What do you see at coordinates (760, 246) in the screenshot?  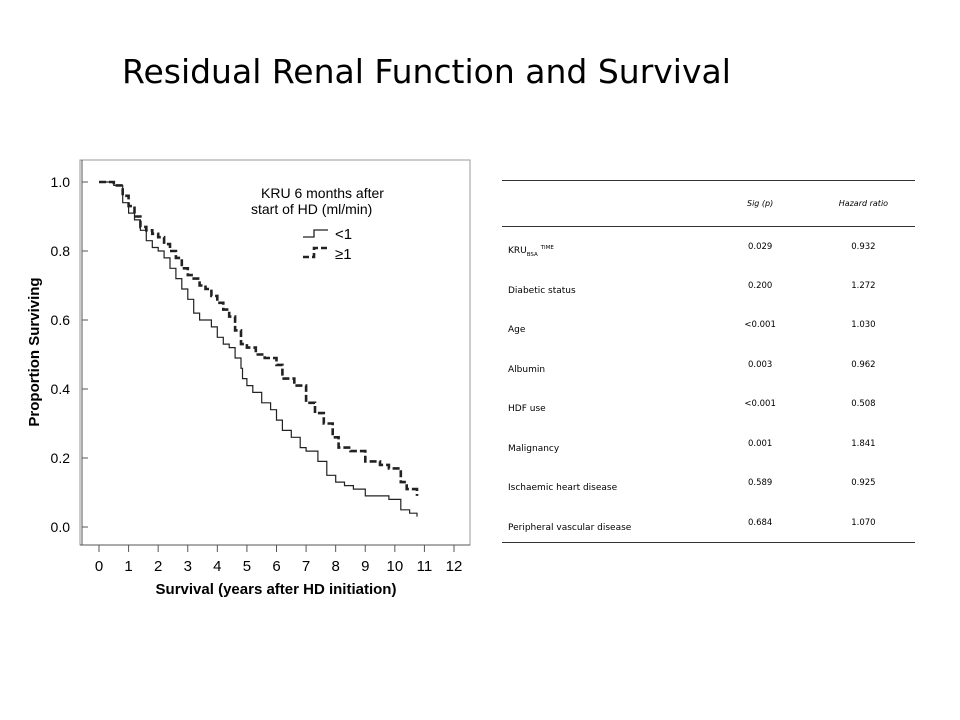 I see `row-sig: 0.029` at bounding box center [760, 246].